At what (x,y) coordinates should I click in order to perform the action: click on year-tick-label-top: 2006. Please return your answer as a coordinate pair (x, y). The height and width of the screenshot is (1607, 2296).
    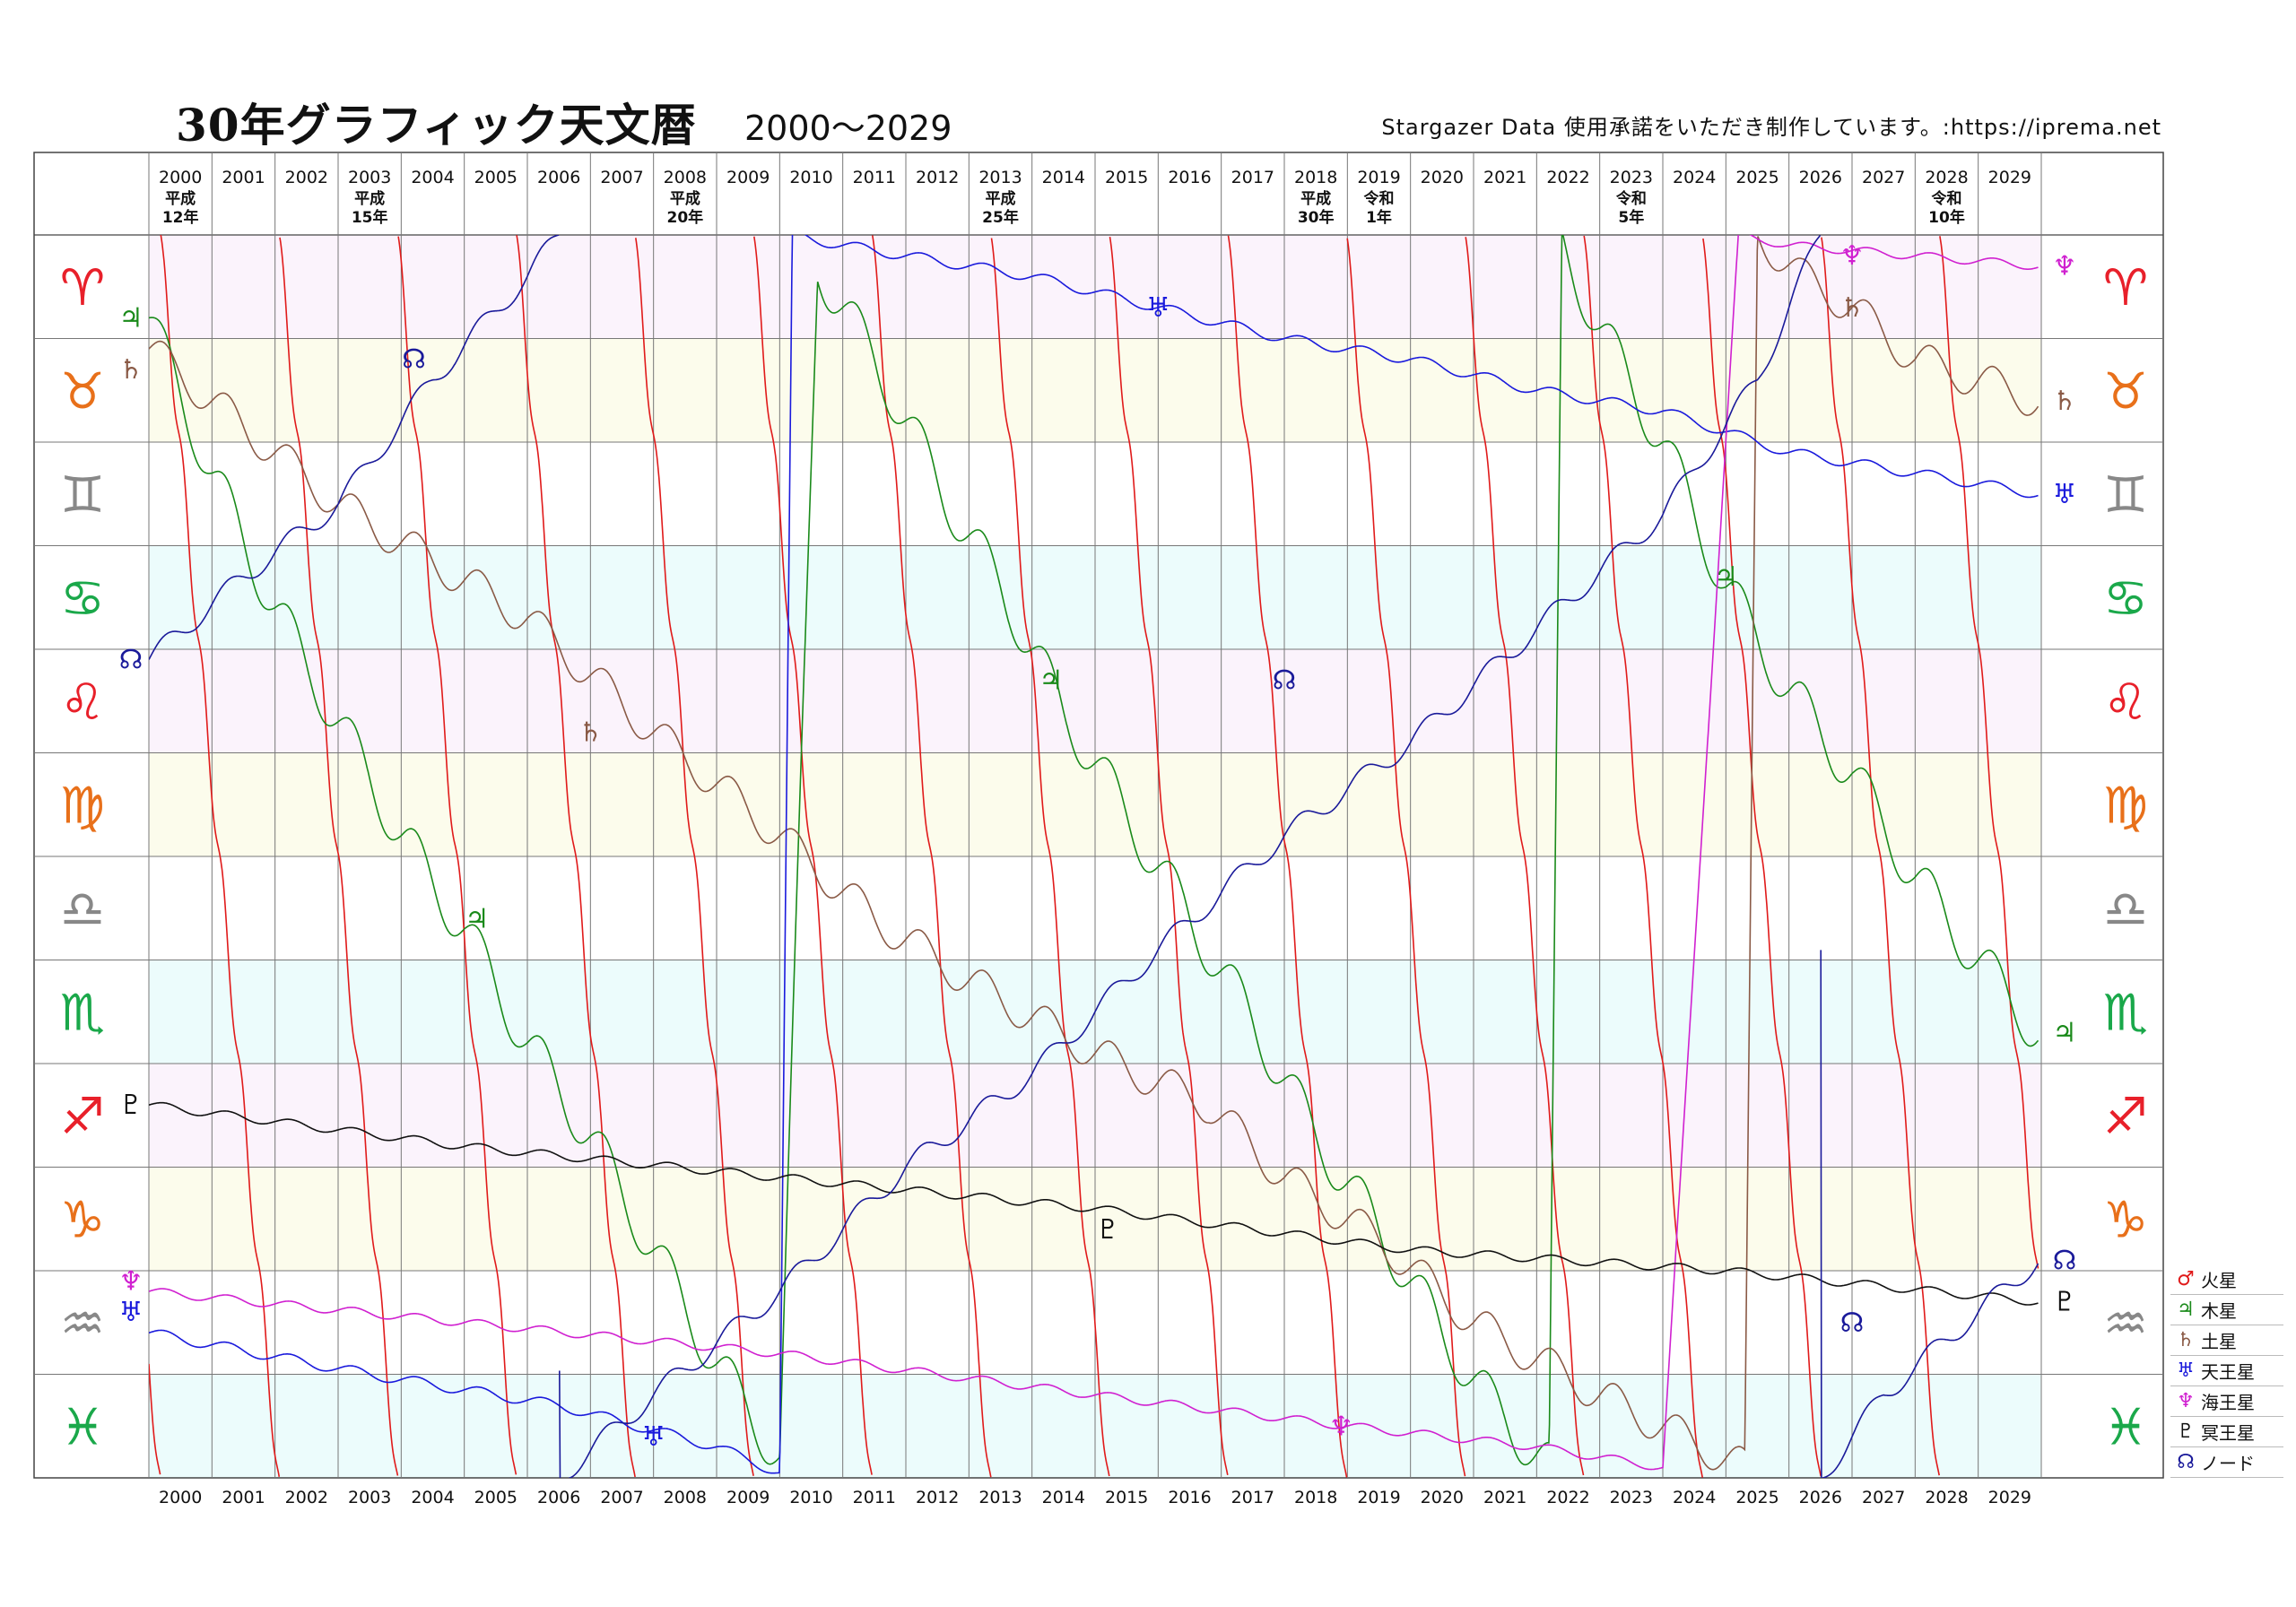
    Looking at the image, I should click on (558, 178).